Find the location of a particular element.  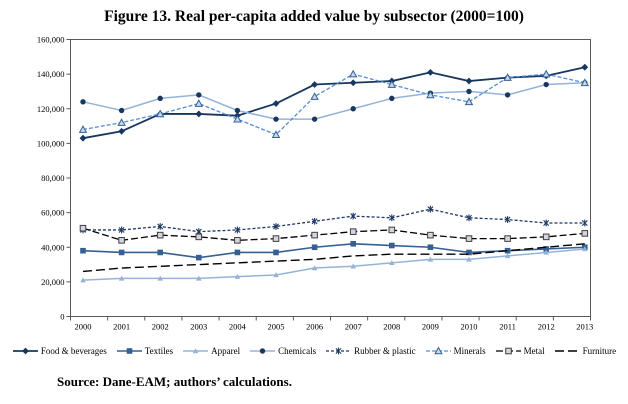

y-axis-tick-label: 20,000 is located at coordinates (52, 282).